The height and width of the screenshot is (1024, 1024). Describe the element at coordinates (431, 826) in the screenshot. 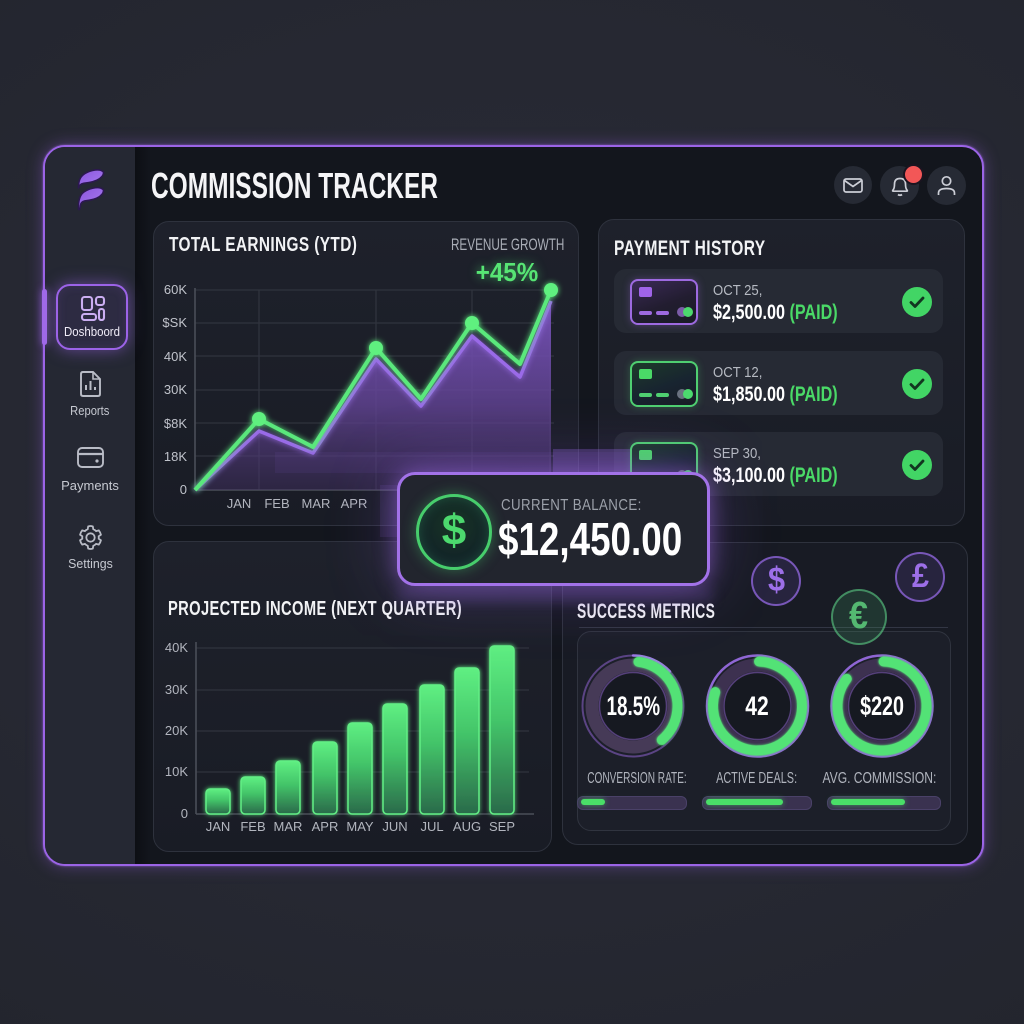

I see `svg-text: JUL` at that location.